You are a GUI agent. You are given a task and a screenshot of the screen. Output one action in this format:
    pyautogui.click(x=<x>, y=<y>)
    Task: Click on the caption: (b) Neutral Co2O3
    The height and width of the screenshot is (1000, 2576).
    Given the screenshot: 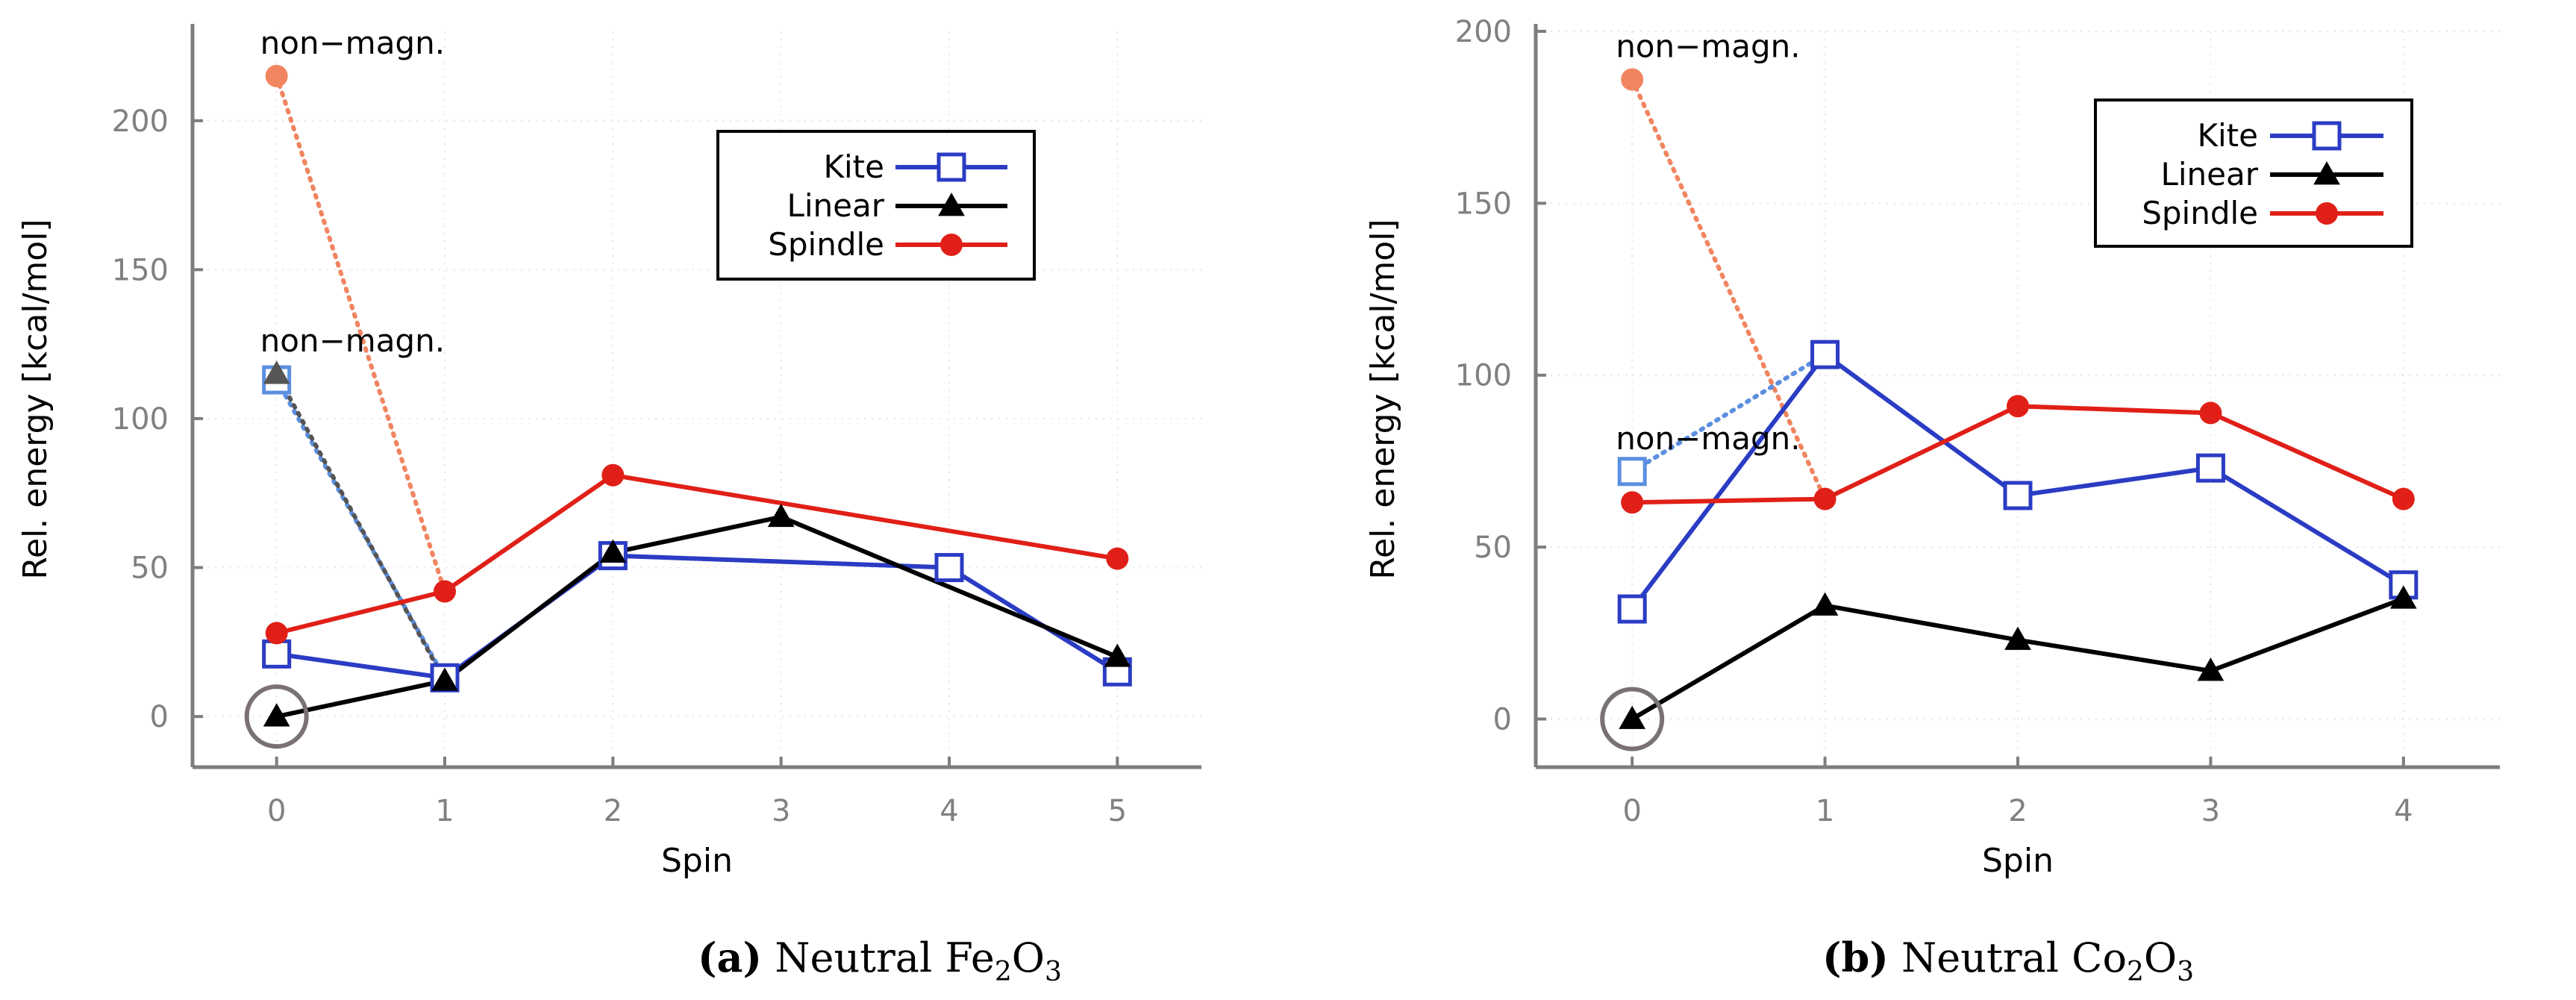 What is the action you would take?
    pyautogui.click(x=2008, y=961)
    